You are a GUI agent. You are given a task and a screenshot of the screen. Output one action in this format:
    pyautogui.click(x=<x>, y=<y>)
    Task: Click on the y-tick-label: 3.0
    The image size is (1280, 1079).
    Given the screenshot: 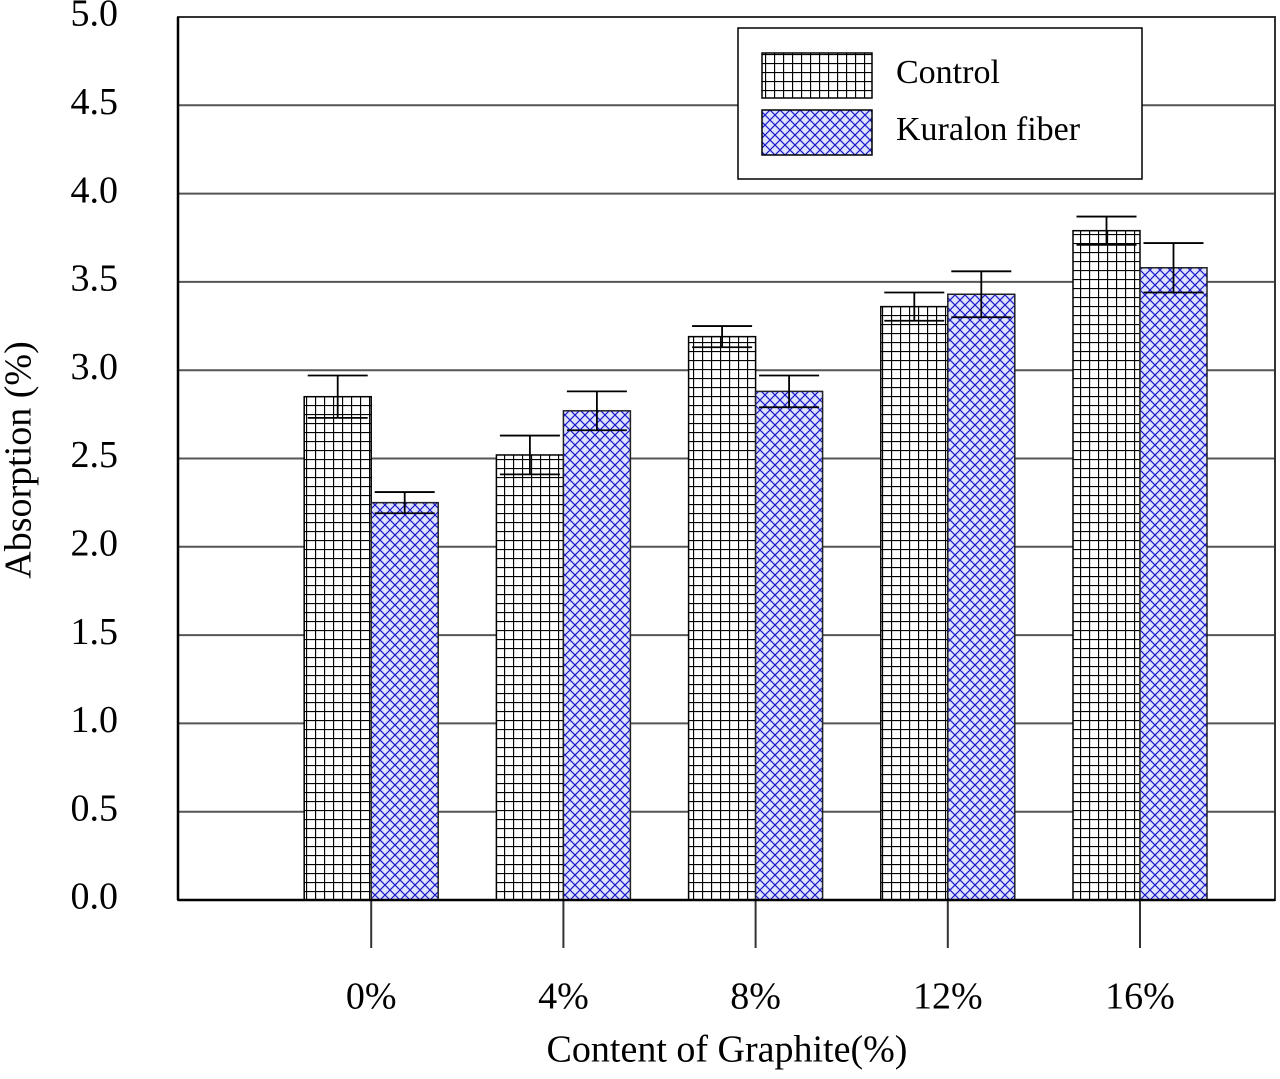 What is the action you would take?
    pyautogui.click(x=95, y=367)
    